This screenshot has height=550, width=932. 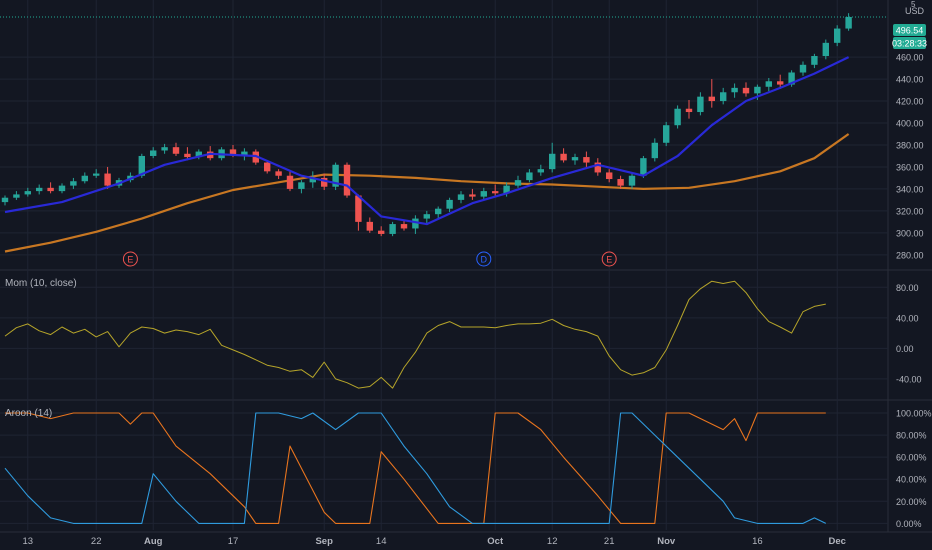 What do you see at coordinates (910, 255) in the screenshot?
I see `price-y-tick-label: 280.00` at bounding box center [910, 255].